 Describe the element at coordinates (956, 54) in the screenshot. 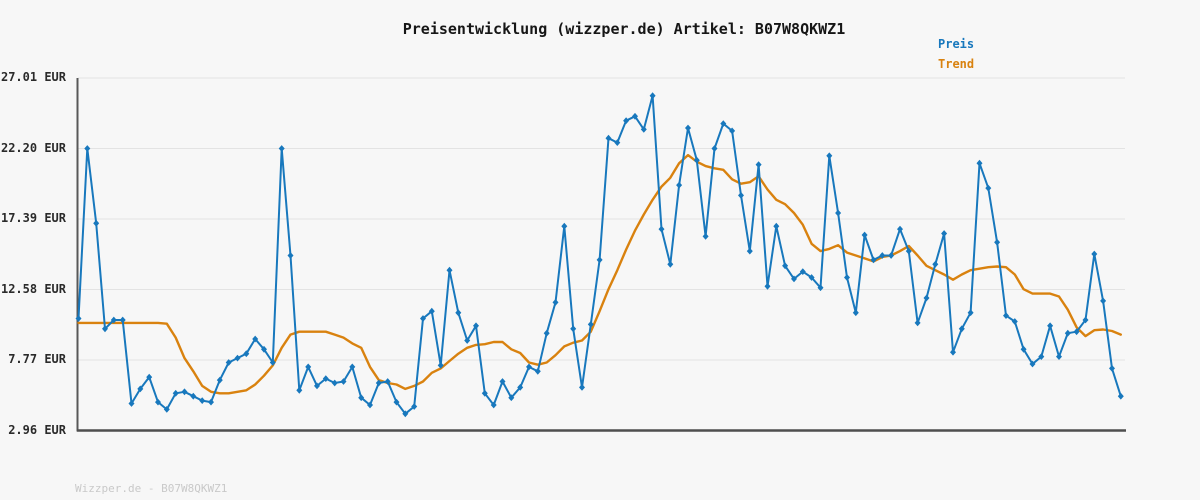

I see `legend: Preis Trend` at that location.